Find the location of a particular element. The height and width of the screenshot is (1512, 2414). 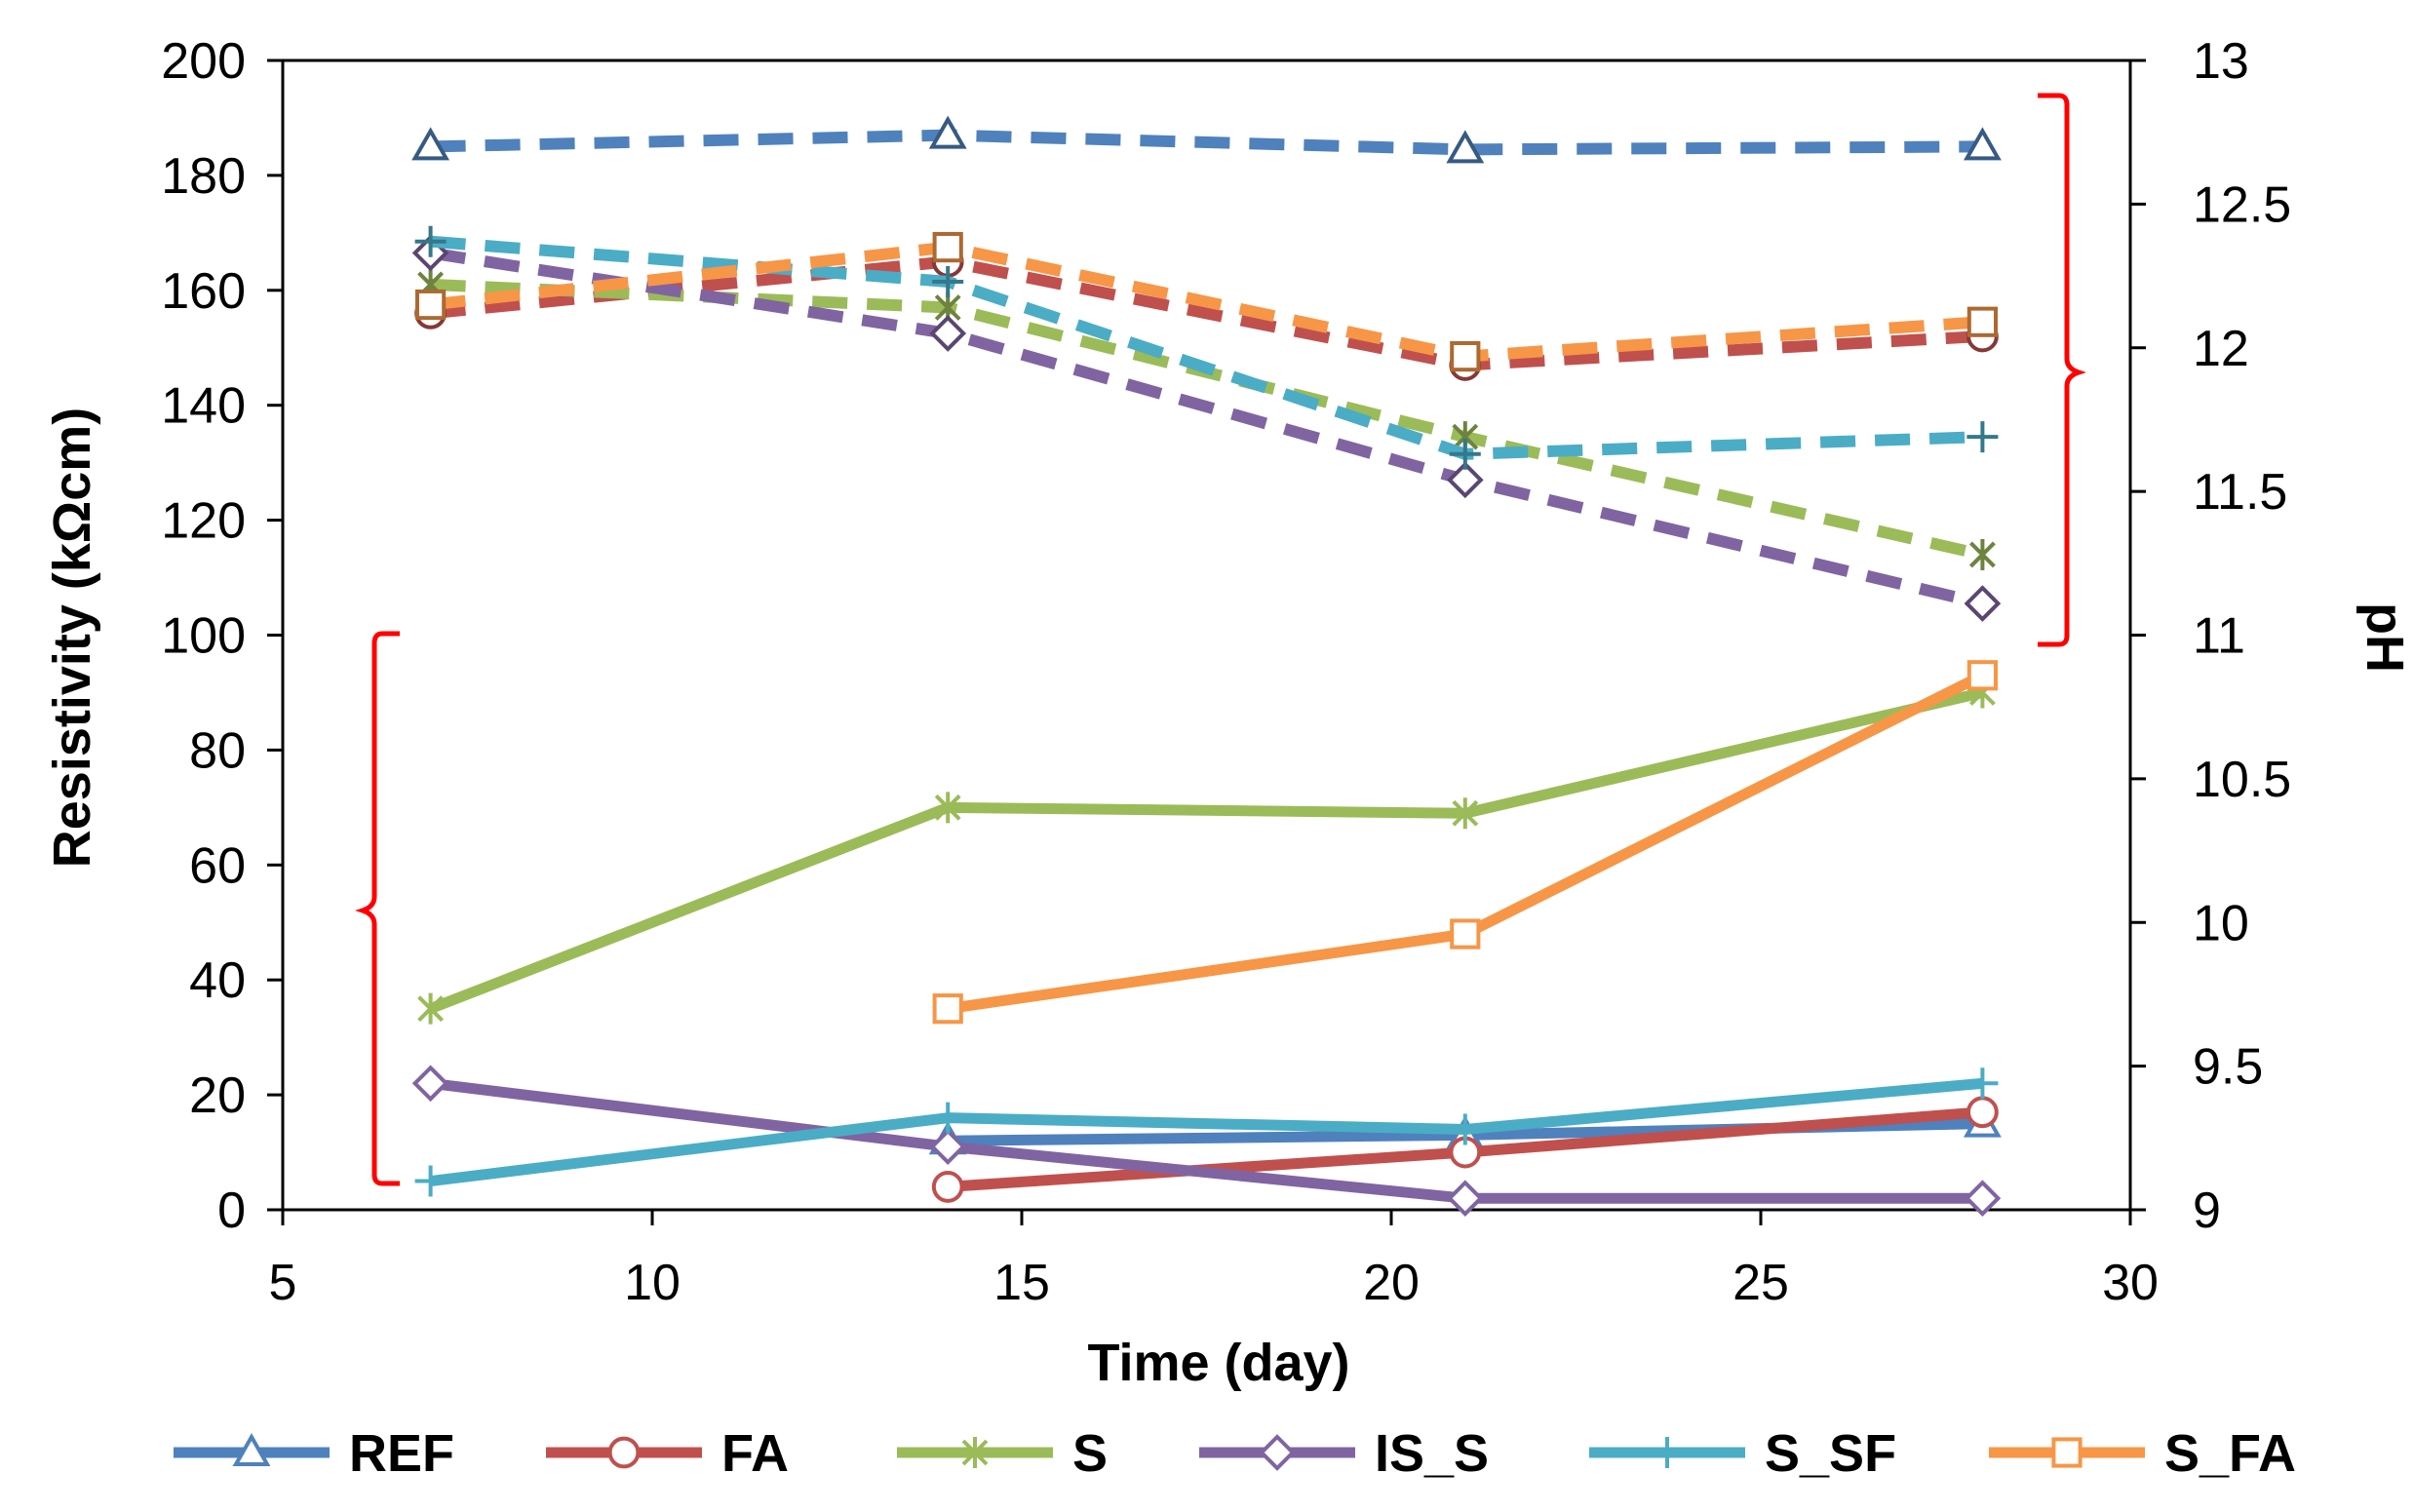

y-left-tick-label: 140 is located at coordinates (204, 406).